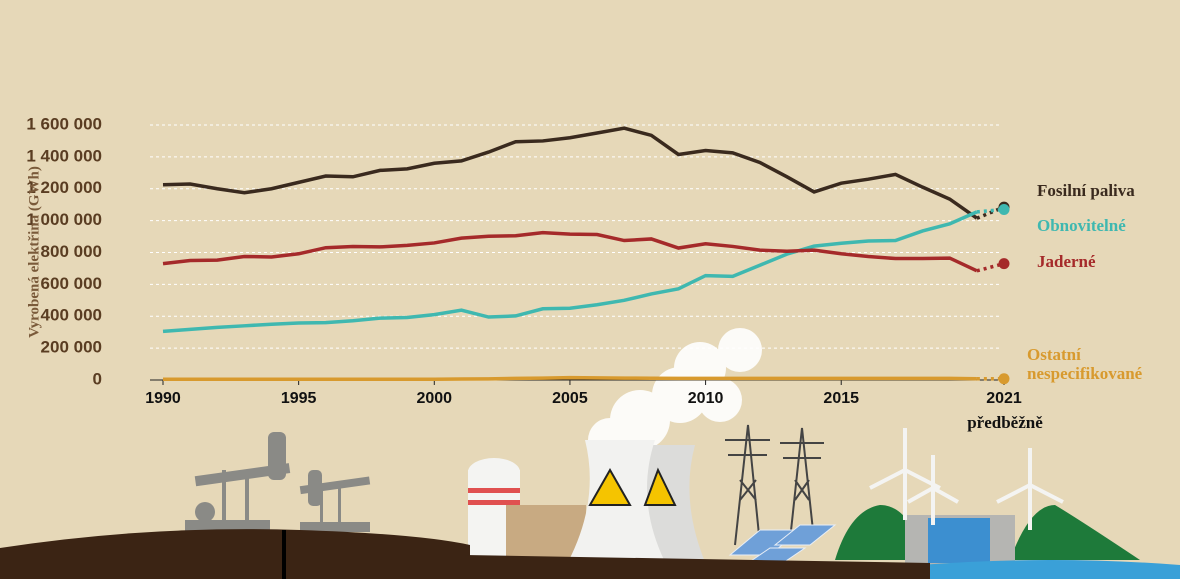 The image size is (1180, 579). What do you see at coordinates (959, 540) in the screenshot?
I see `spillway` at bounding box center [959, 540].